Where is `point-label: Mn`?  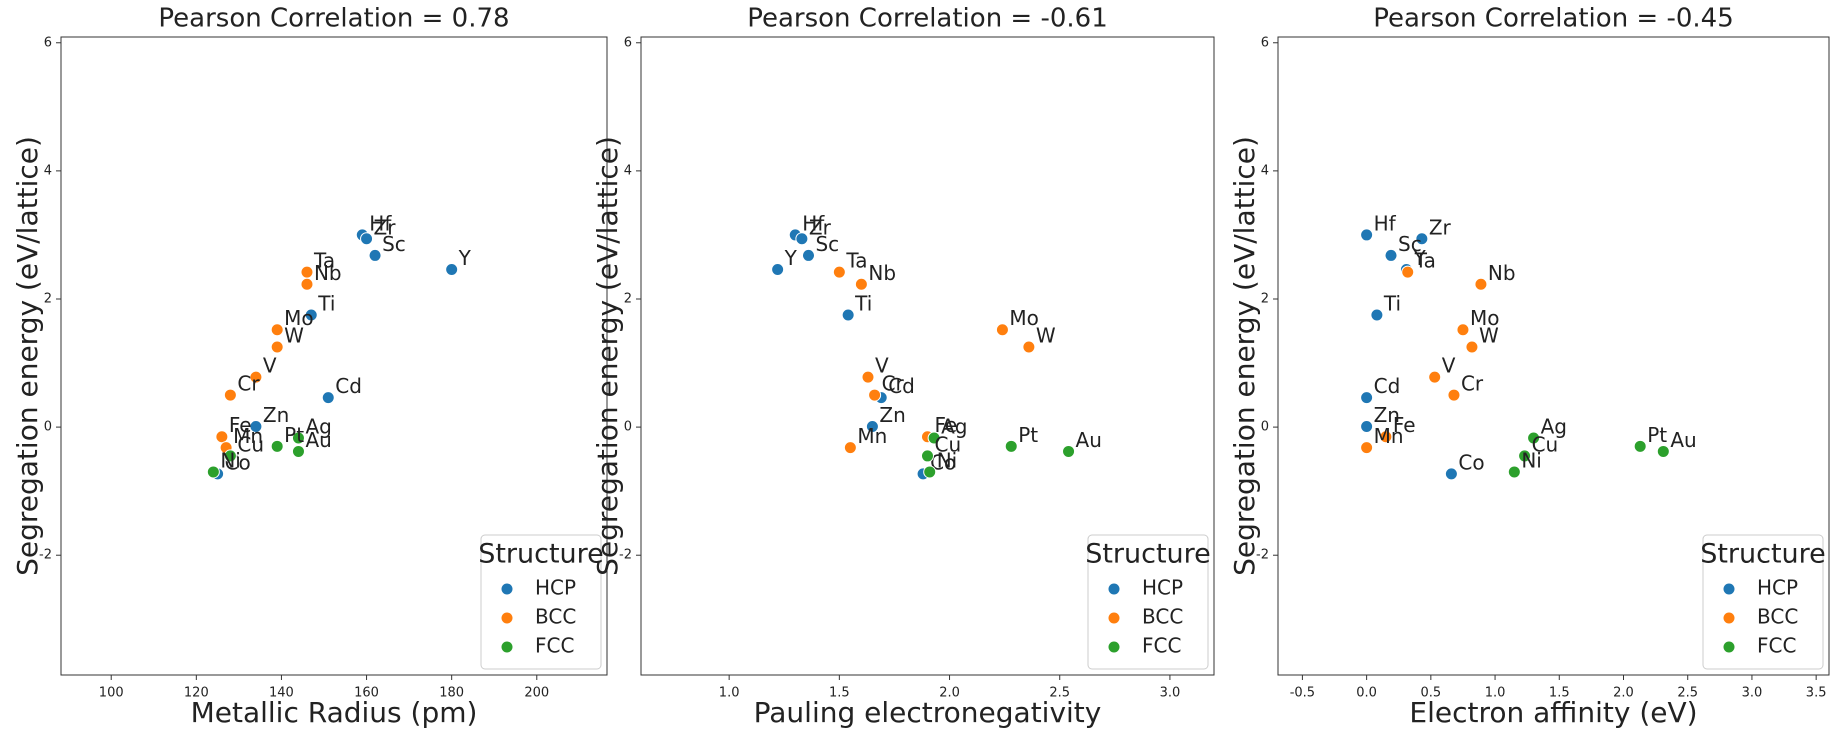 point-label: Mn is located at coordinates (248, 436).